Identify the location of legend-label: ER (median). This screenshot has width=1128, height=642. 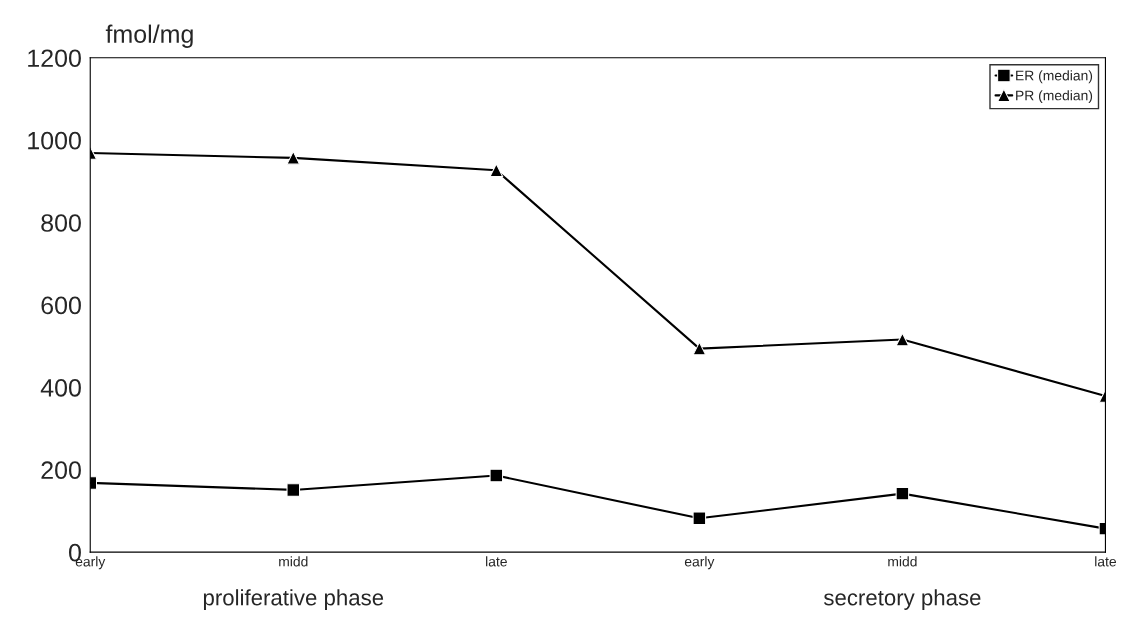
(1054, 77).